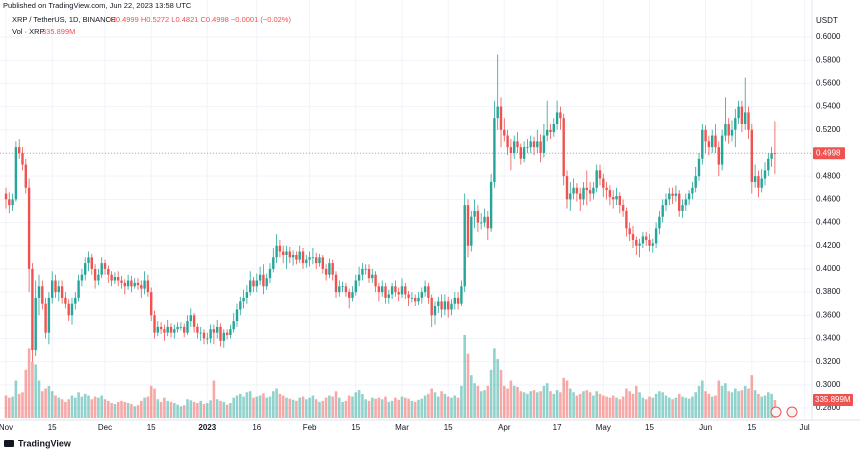 Image resolution: width=860 pixels, height=454 pixels. I want to click on y-tick-label: 0.5800, so click(828, 59).